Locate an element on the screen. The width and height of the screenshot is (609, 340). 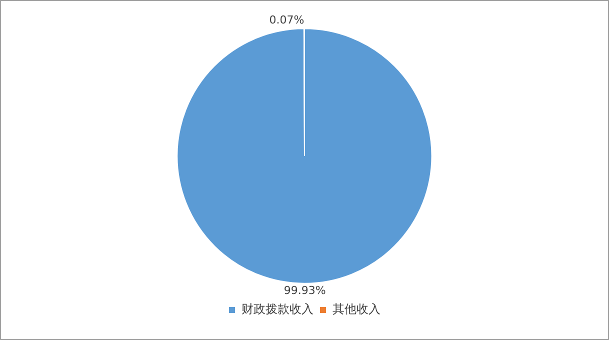
data-label: 0.07% is located at coordinates (286, 20).